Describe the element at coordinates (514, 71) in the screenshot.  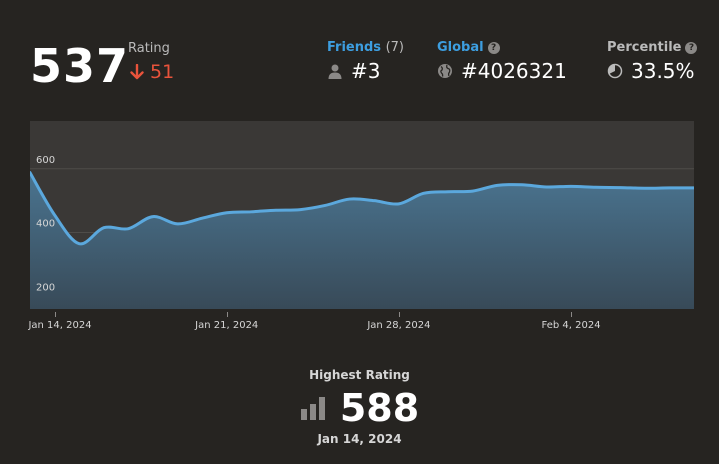
I see `global-rank: #4026321` at that location.